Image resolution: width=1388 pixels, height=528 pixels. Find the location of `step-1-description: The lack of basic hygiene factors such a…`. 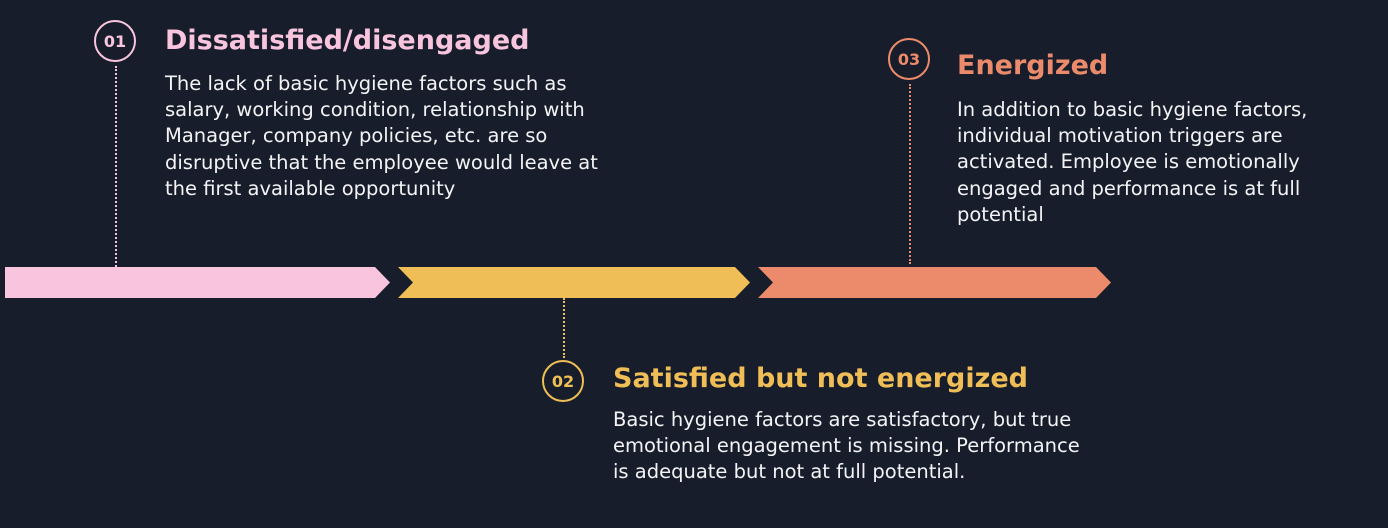

step-1-description: The lack of basic hygiene factors such a… is located at coordinates (381, 136).